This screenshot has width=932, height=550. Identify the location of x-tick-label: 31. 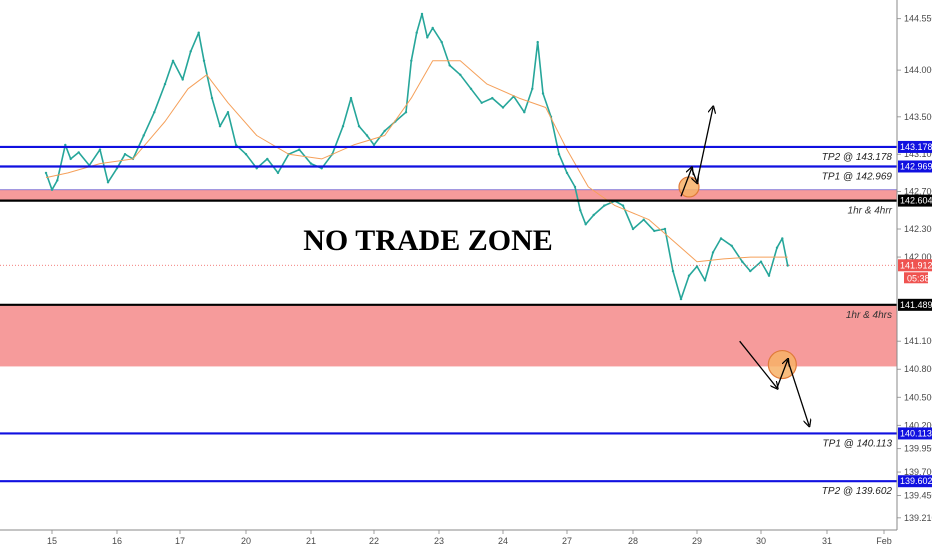
(827, 541).